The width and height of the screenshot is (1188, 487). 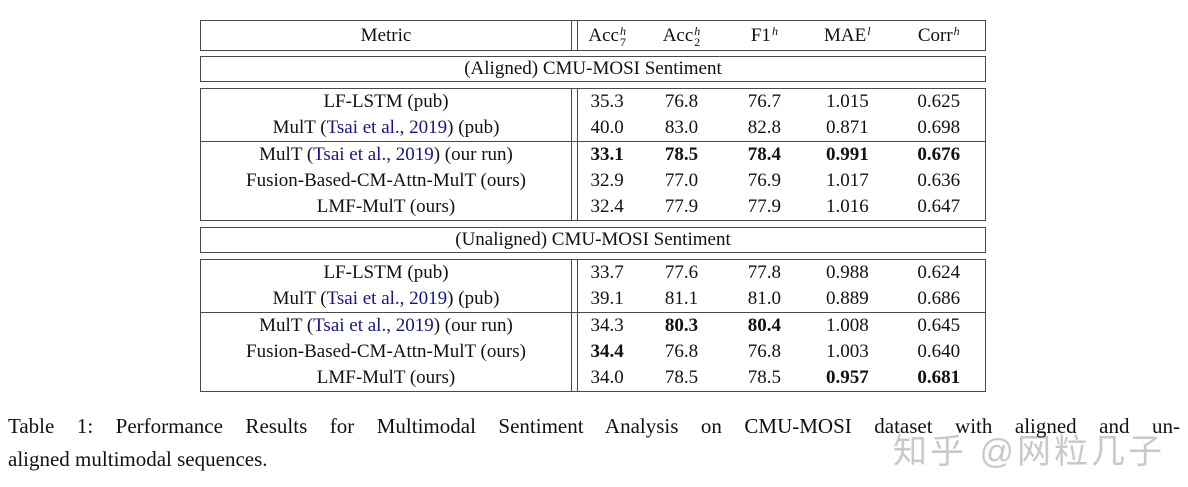 What do you see at coordinates (607, 298) in the screenshot?
I see `metric-value: 39.1` at bounding box center [607, 298].